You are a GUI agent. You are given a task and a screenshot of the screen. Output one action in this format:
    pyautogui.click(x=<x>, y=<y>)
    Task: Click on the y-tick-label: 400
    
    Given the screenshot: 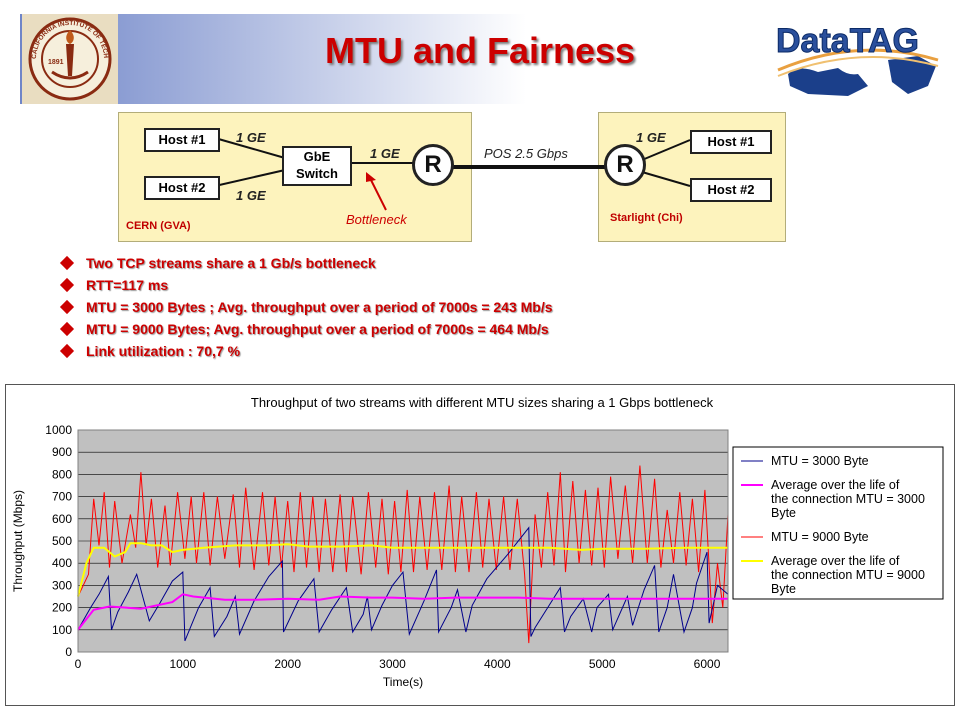 What is the action you would take?
    pyautogui.click(x=62, y=563)
    